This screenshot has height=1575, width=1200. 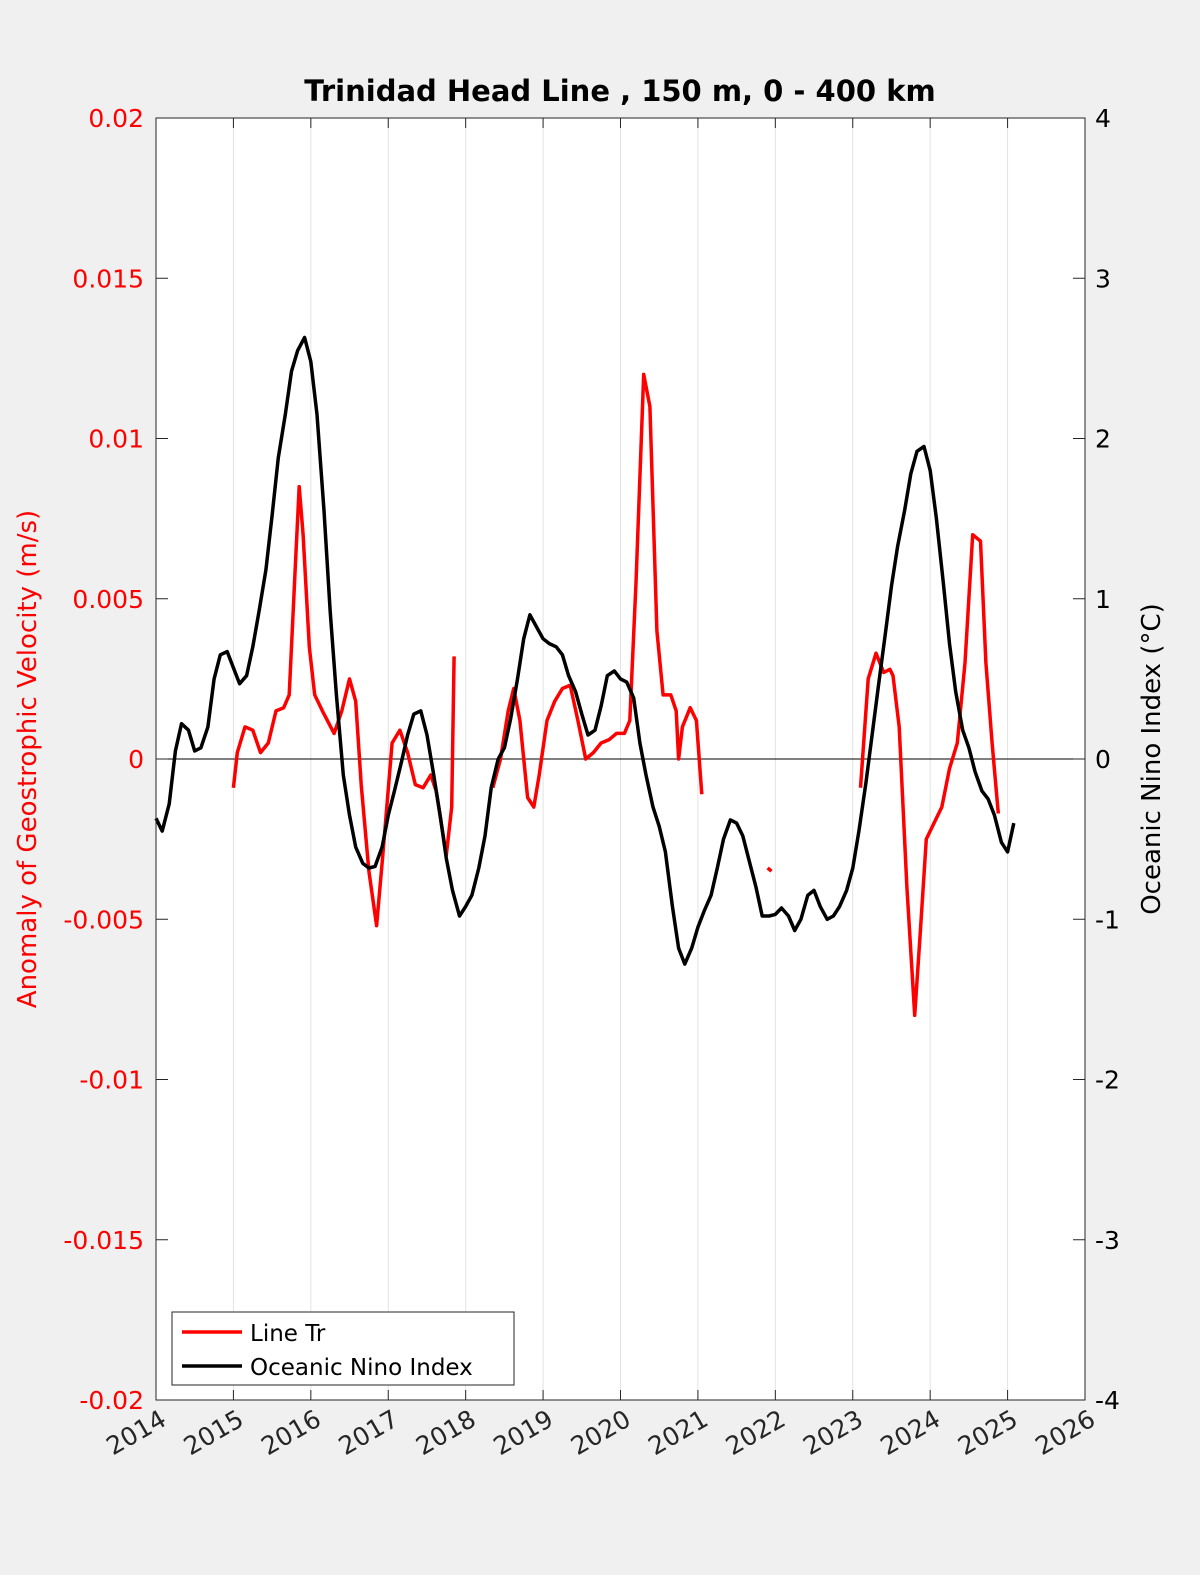 What do you see at coordinates (108, 278) in the screenshot?
I see `y-left-tick-label: 0.015` at bounding box center [108, 278].